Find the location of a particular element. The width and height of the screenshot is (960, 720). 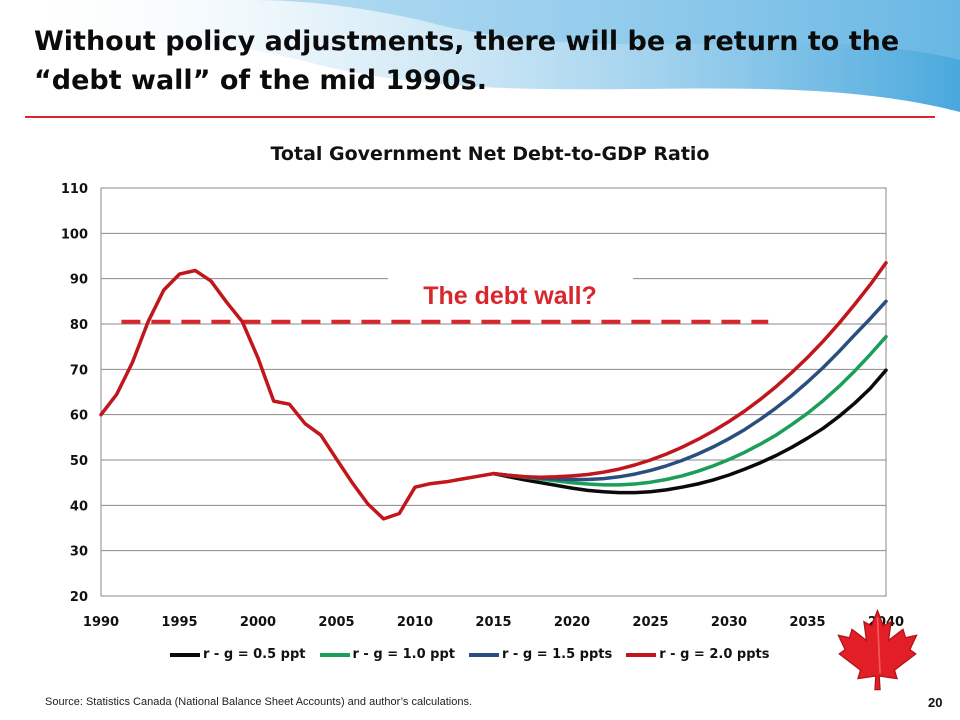

x-tick-label-2005: 2005 is located at coordinates (336, 622).